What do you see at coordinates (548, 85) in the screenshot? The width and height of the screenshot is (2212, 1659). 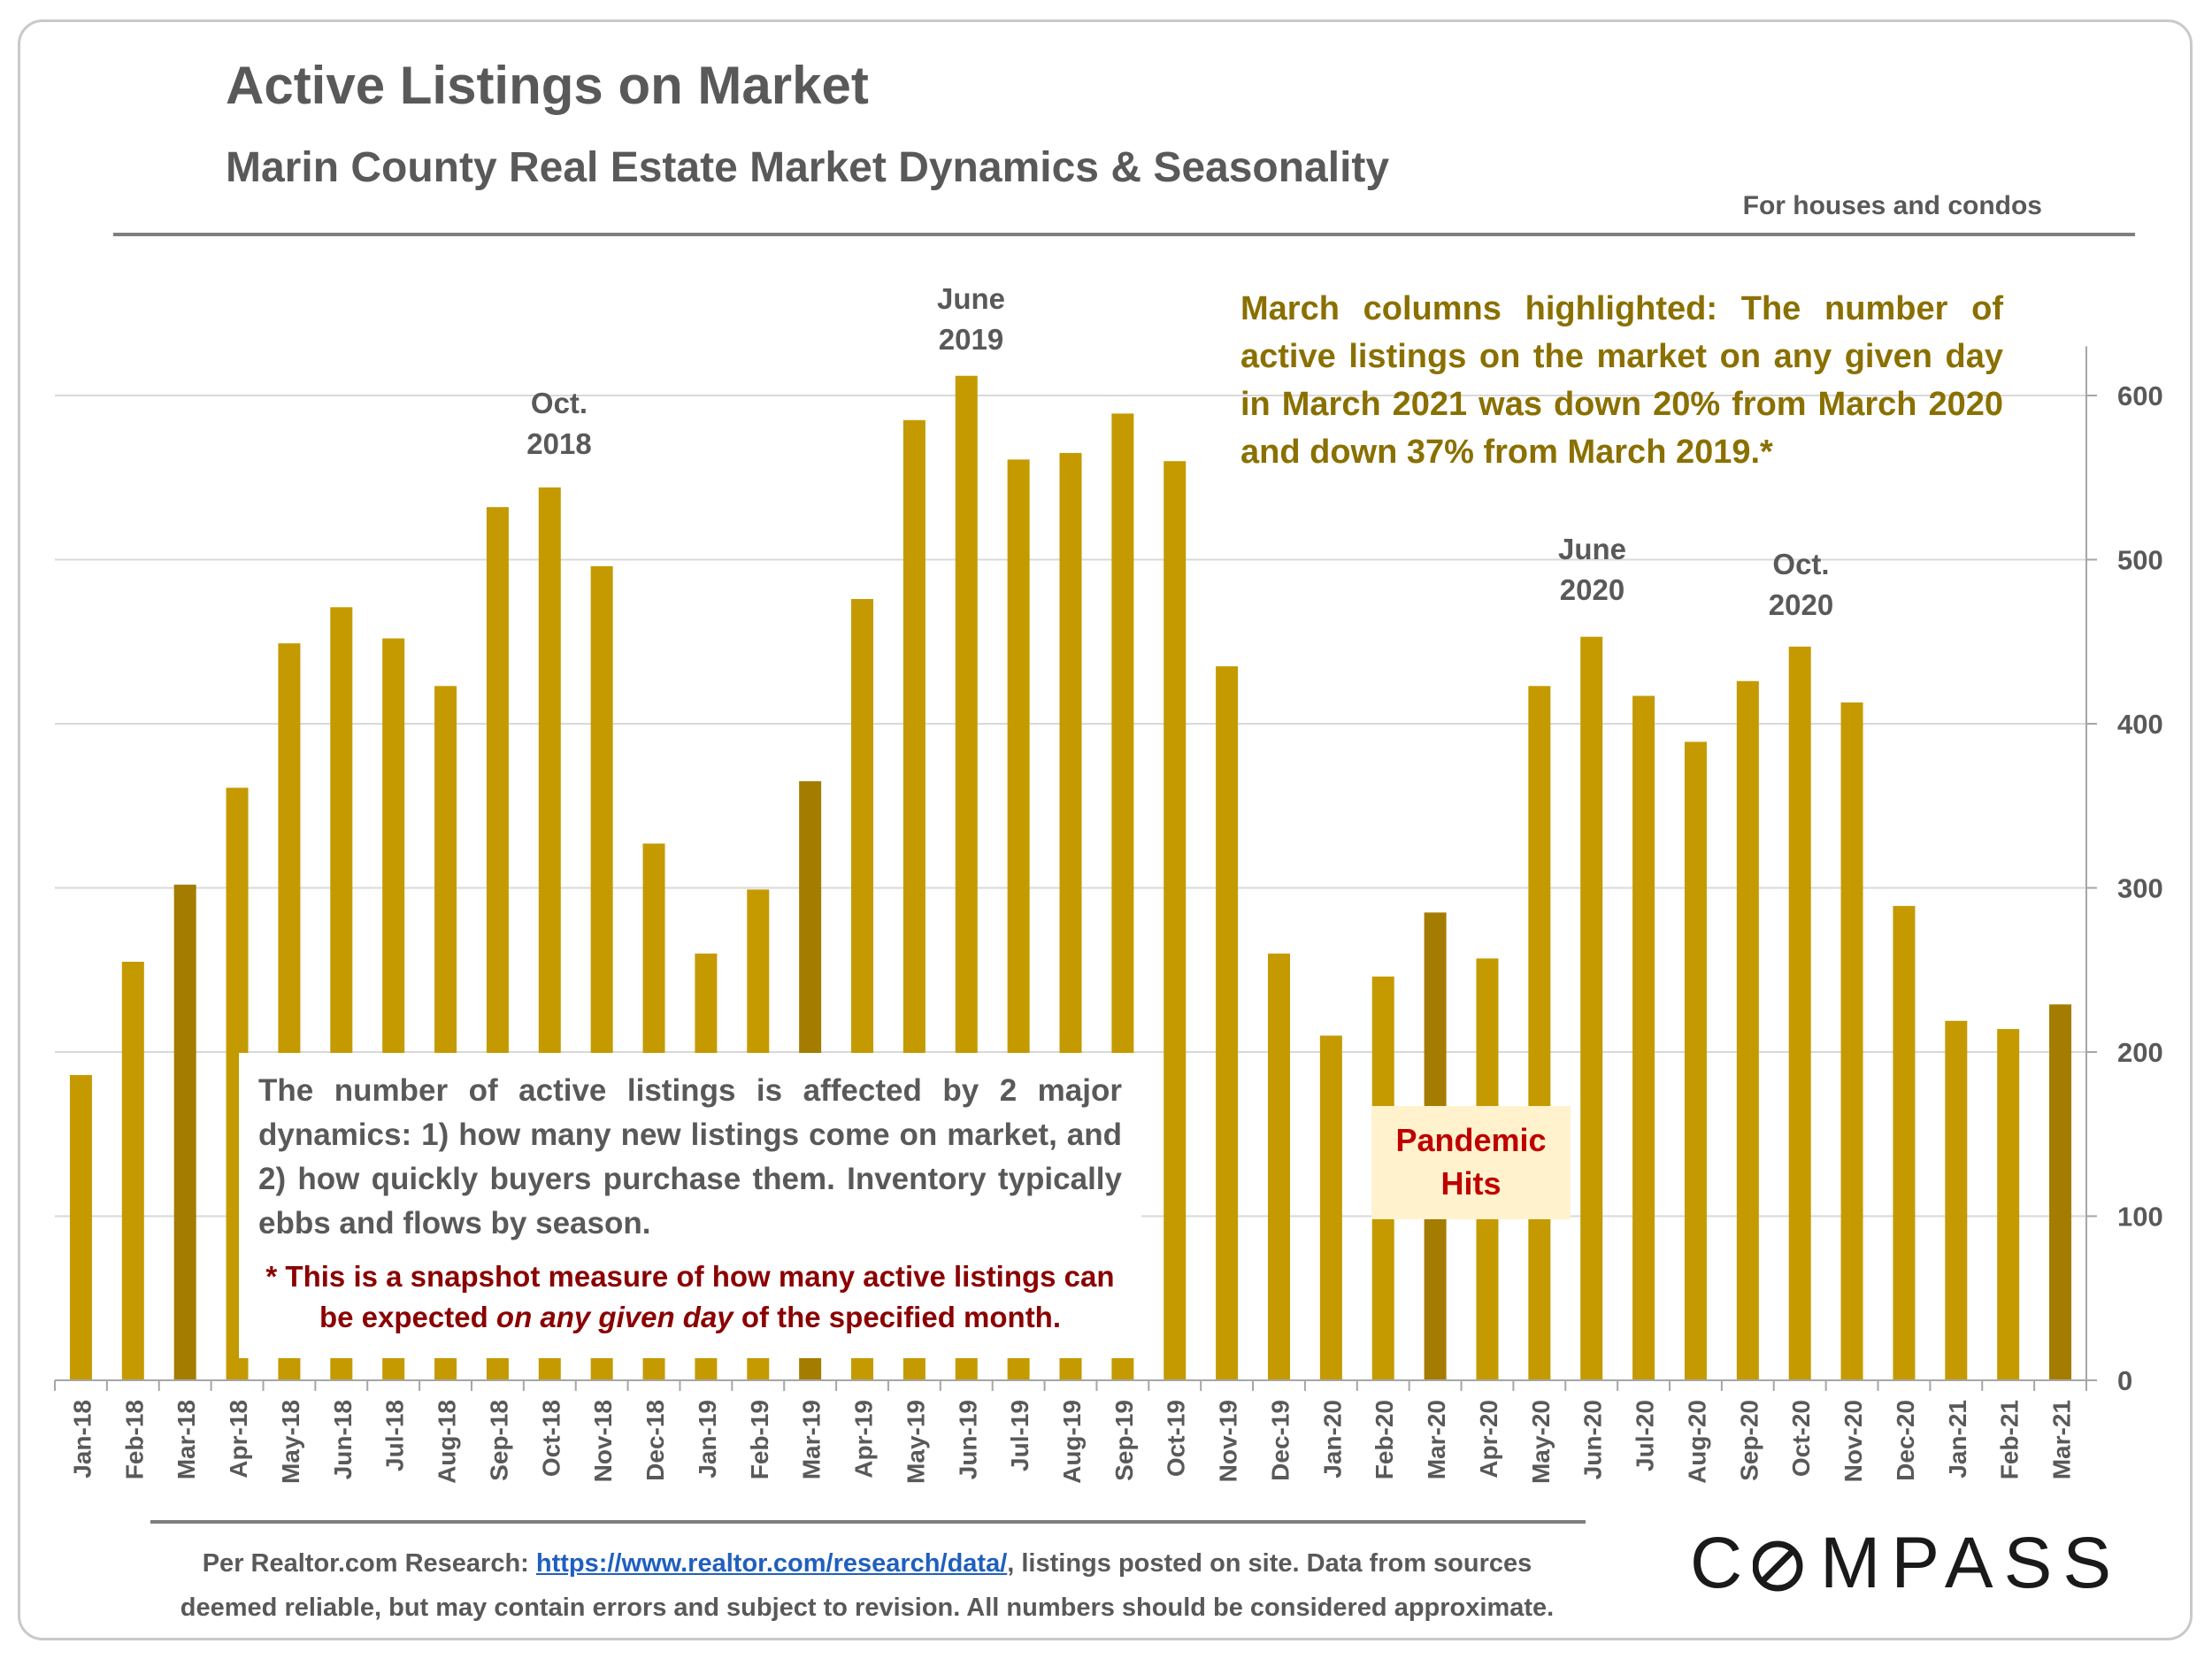 I see `chart-title: Active Listings on Market` at bounding box center [548, 85].